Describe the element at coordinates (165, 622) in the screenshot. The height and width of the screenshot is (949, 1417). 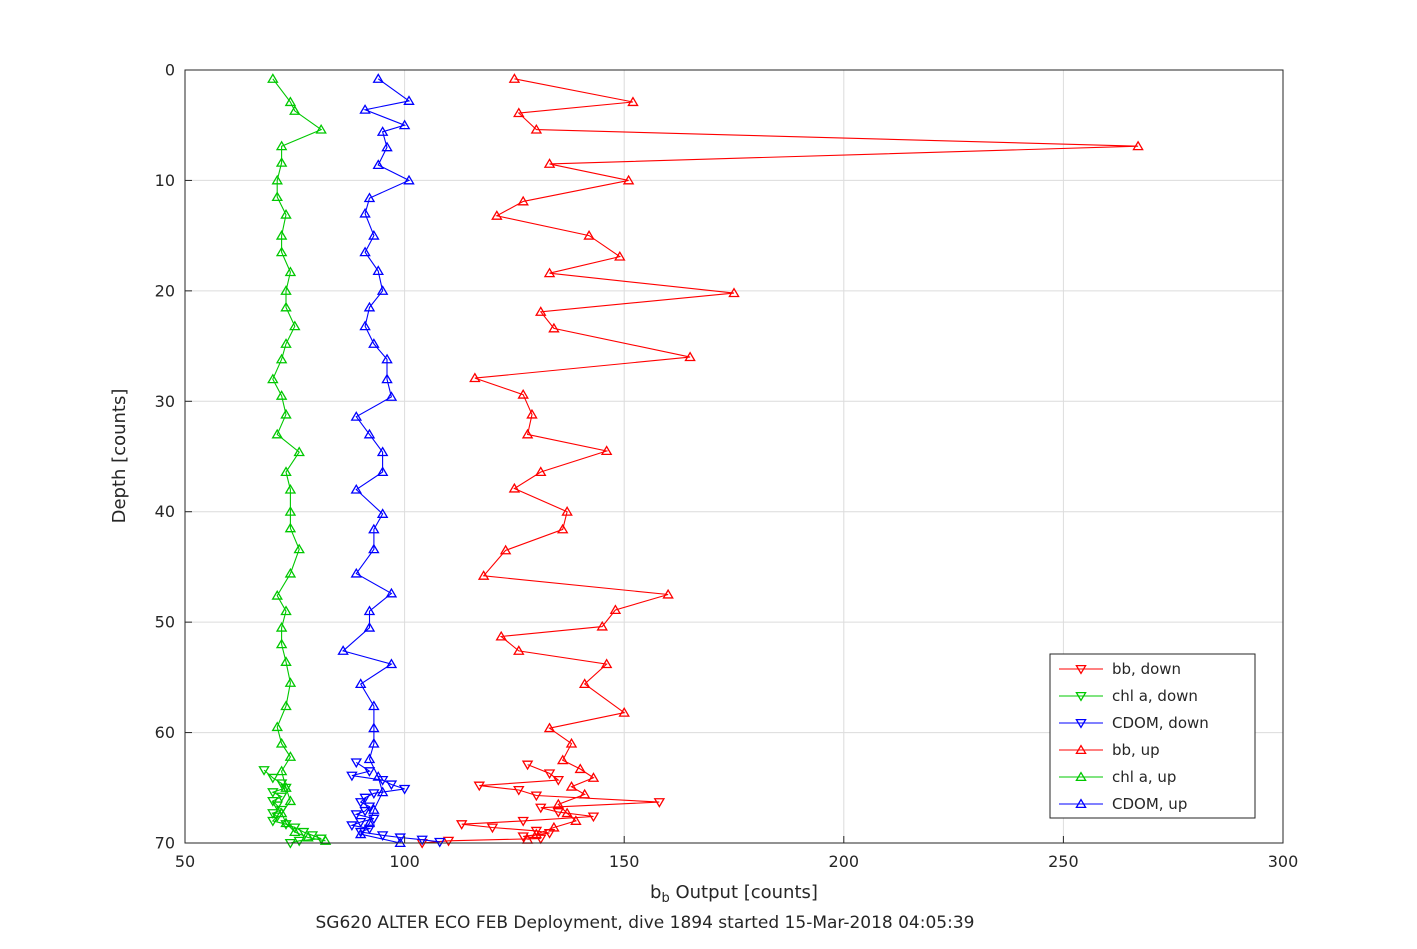
I see `y-tick-label: 50` at that location.